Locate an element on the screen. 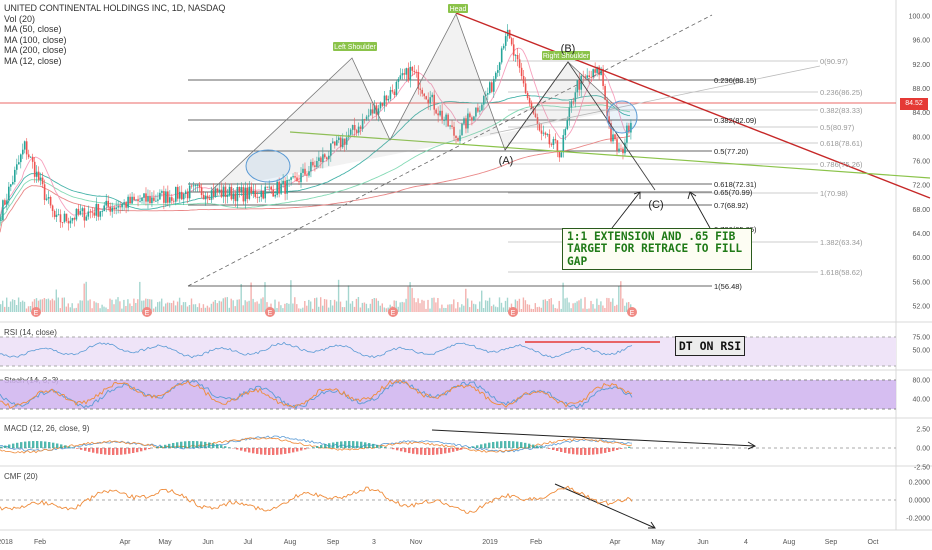  fib-label-right: 0.382(83.33) is located at coordinates (841, 110).